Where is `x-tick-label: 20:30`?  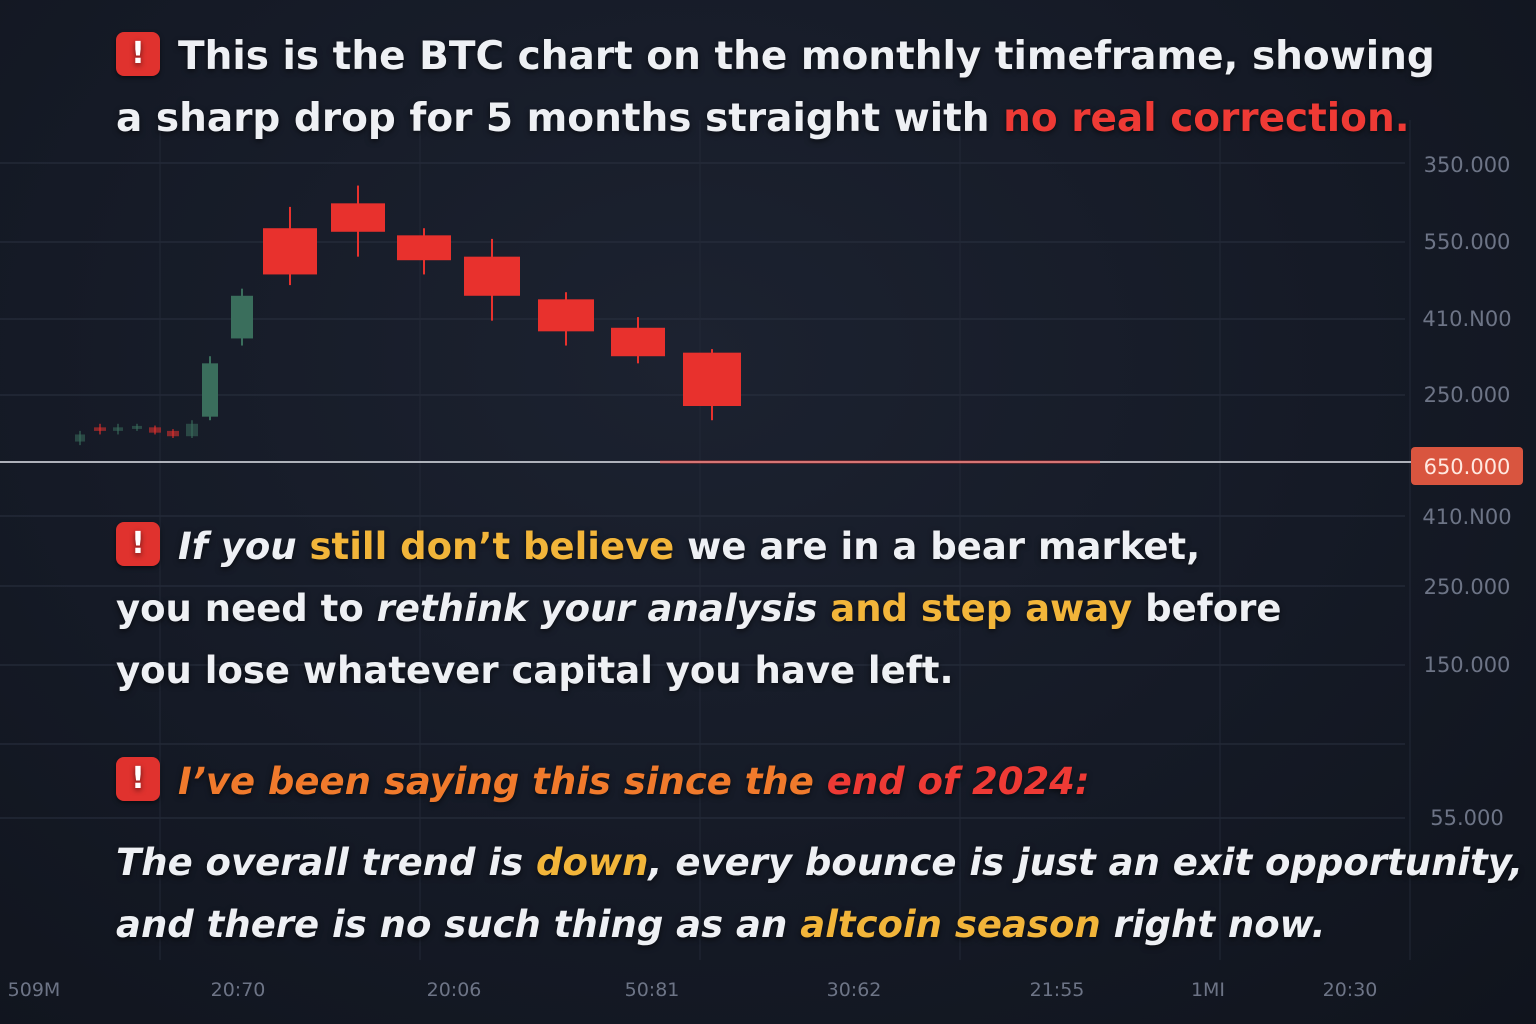 x-tick-label: 20:30 is located at coordinates (1350, 990).